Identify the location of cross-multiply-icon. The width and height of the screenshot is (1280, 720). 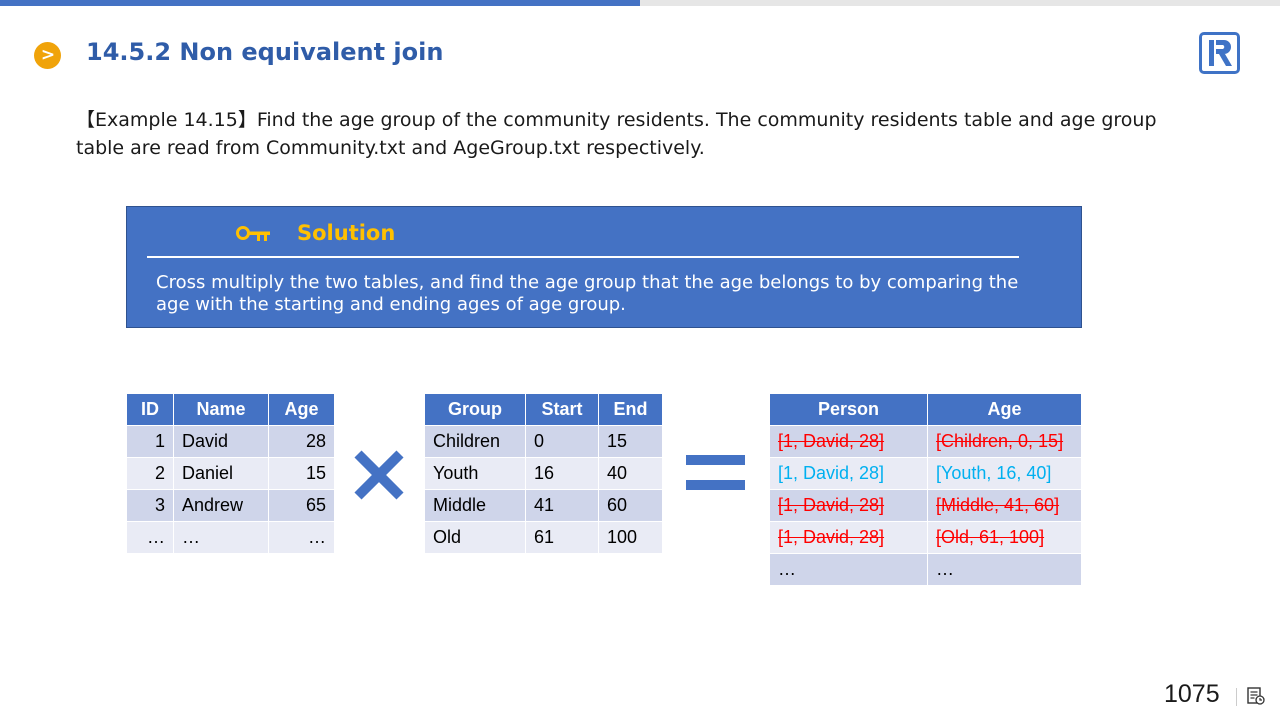
(379, 475).